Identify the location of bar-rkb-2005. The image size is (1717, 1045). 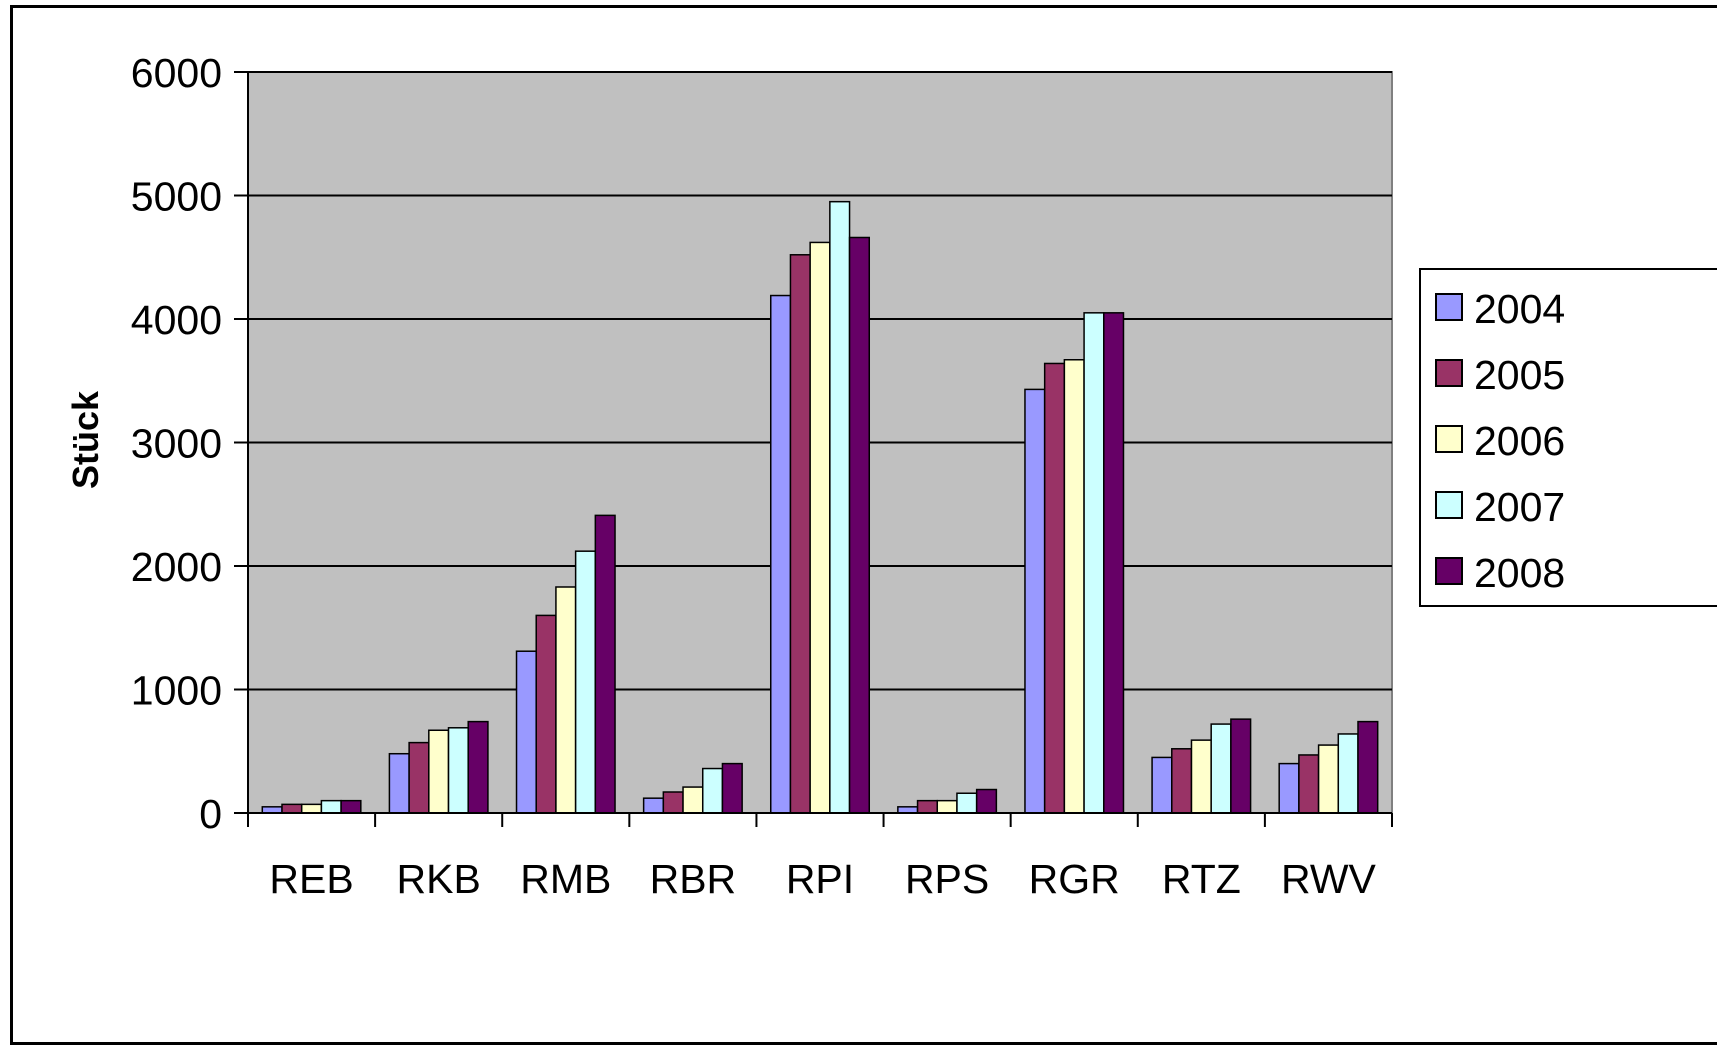
(419, 777).